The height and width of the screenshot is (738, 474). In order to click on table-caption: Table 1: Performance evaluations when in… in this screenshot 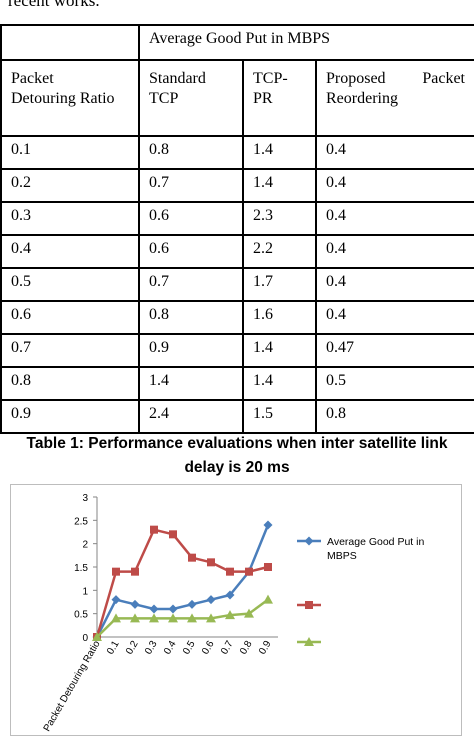, I will do `click(237, 456)`.